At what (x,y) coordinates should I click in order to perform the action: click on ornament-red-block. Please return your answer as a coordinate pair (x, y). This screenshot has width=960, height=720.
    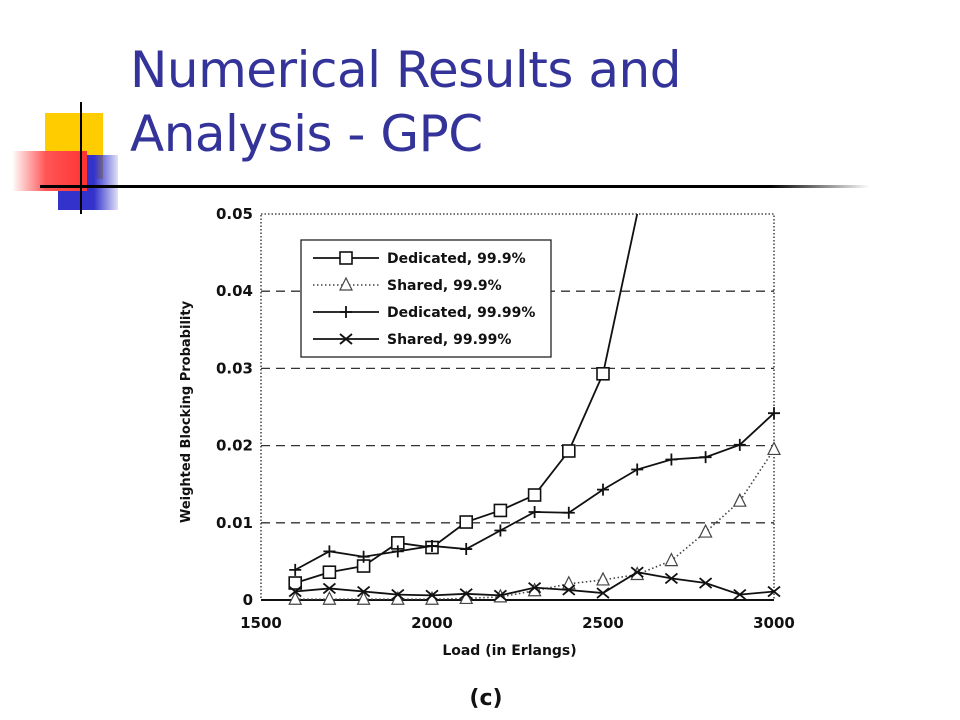
    Looking at the image, I should click on (49, 171).